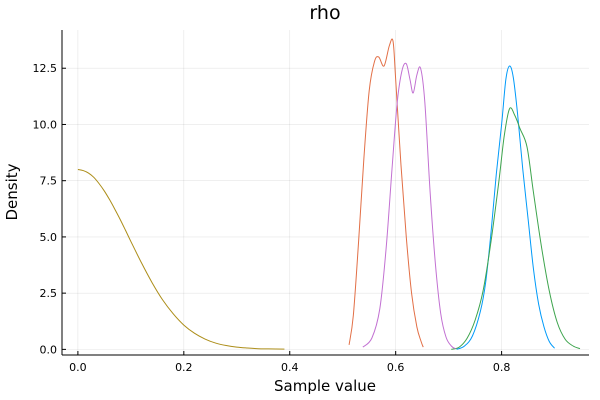 The height and width of the screenshot is (400, 600). What do you see at coordinates (49, 349) in the screenshot?
I see `y-tick-label: 0.0` at bounding box center [49, 349].